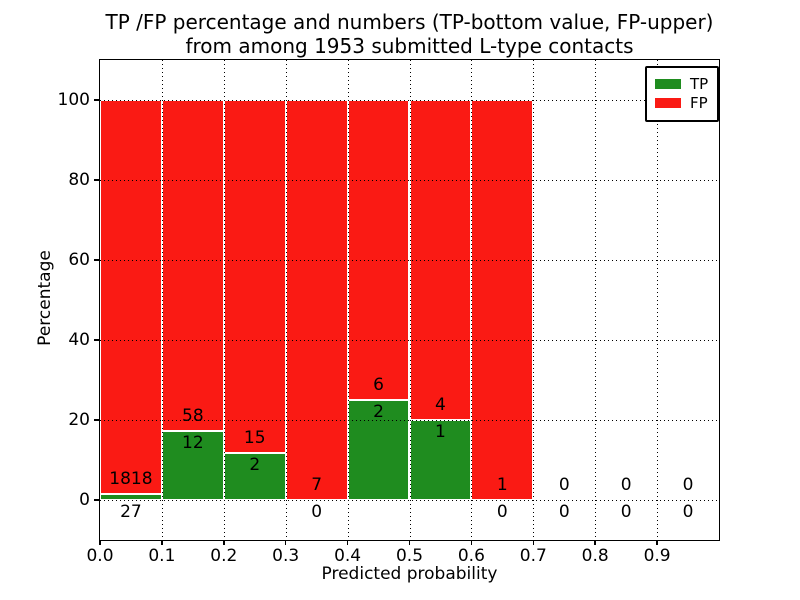  Describe the element at coordinates (502, 485) in the screenshot. I see `fp-count-label: 1` at that location.